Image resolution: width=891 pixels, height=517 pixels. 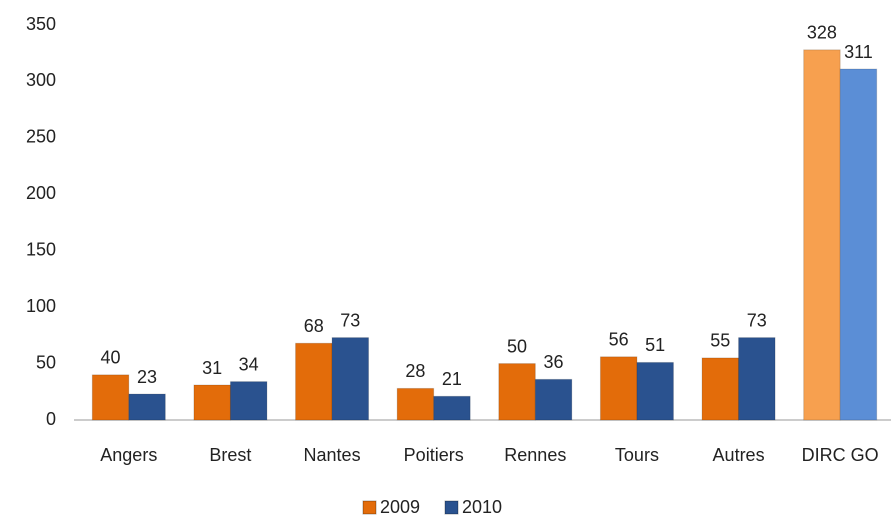 What do you see at coordinates (41, 249) in the screenshot?
I see `y-tick-label: 150` at bounding box center [41, 249].